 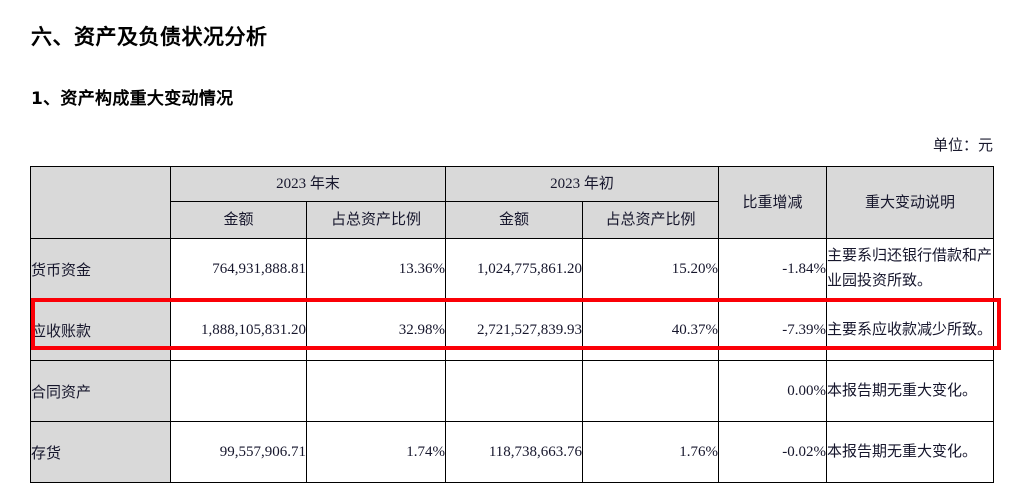 I want to click on row-label: 合同资产, so click(x=100, y=391).